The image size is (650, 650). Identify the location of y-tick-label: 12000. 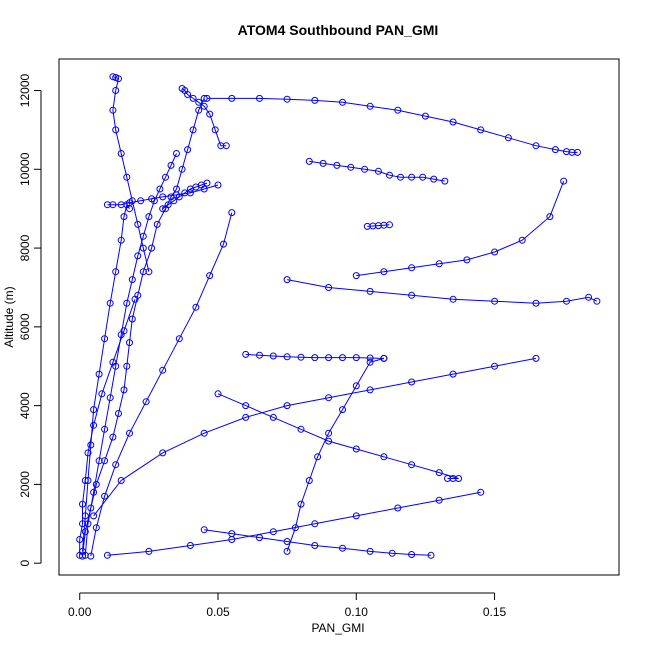
(25, 91).